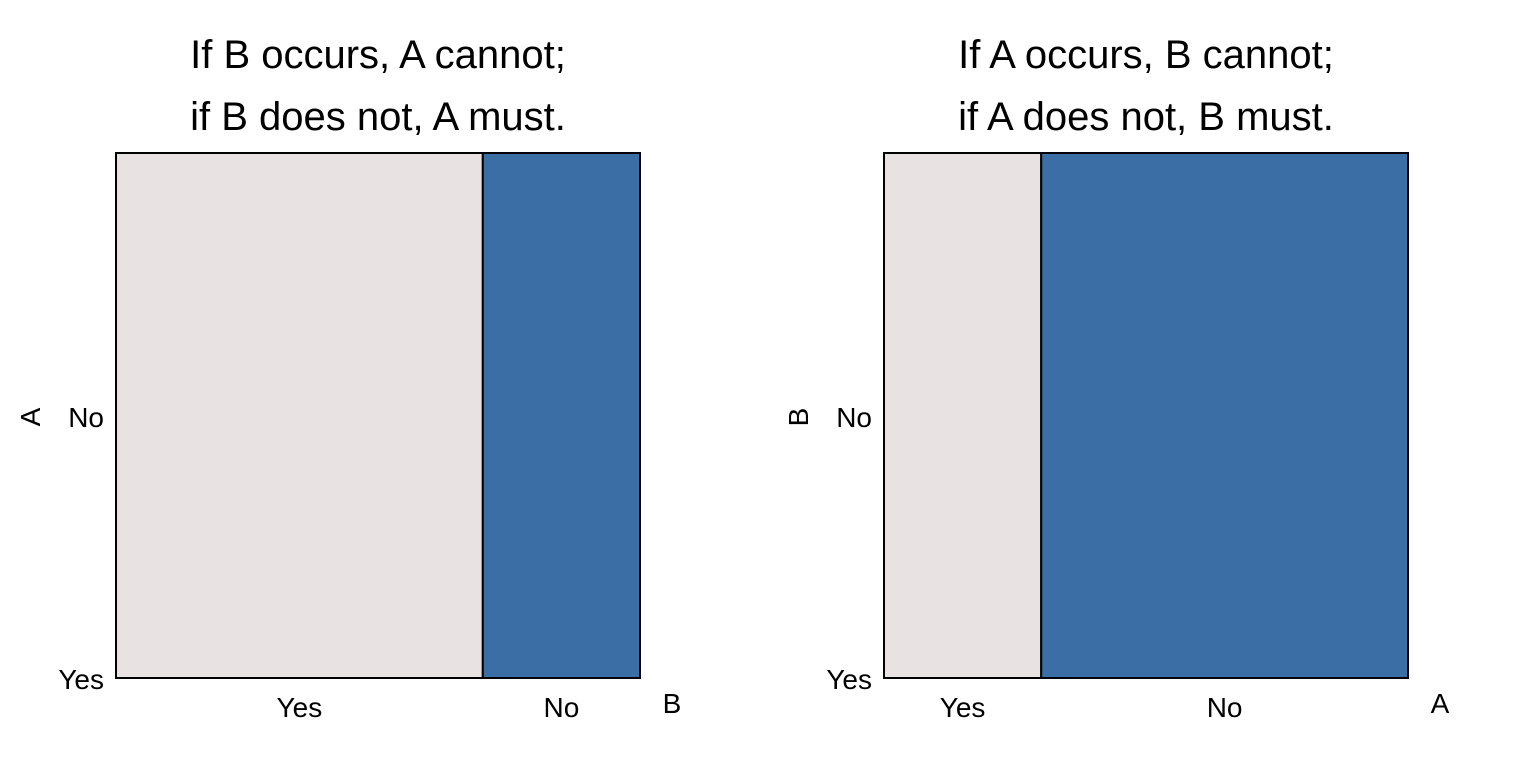  I want to click on chart-2-x-tick-yes: Yes, so click(963, 707).